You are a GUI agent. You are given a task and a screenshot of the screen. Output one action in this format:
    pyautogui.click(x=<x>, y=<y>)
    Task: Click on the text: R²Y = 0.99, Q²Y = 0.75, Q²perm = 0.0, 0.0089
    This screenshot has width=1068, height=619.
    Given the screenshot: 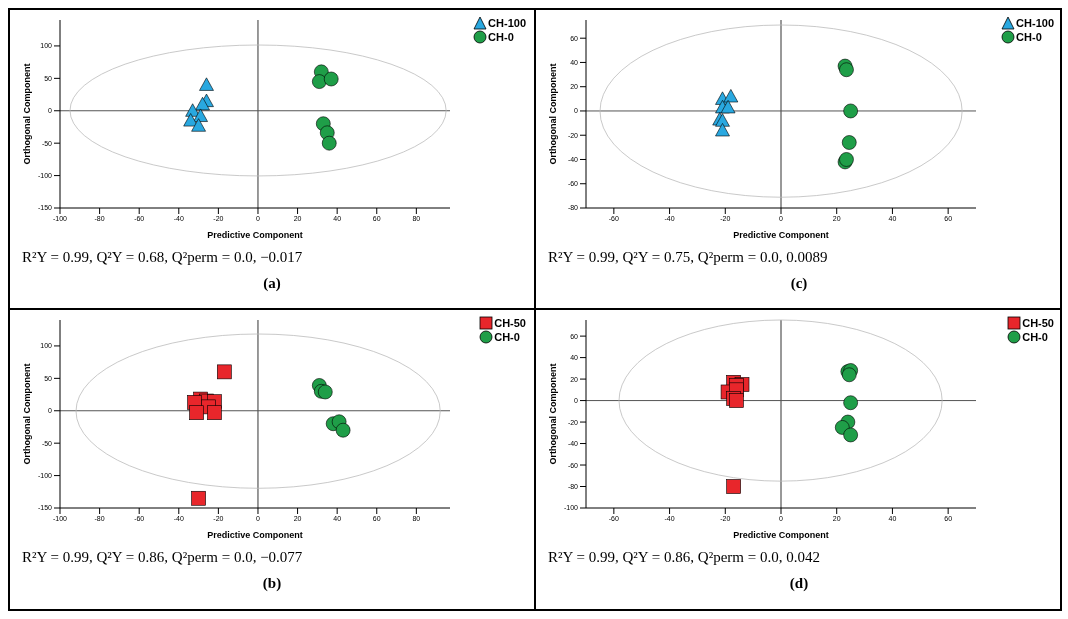 What is the action you would take?
    pyautogui.click(x=688, y=257)
    